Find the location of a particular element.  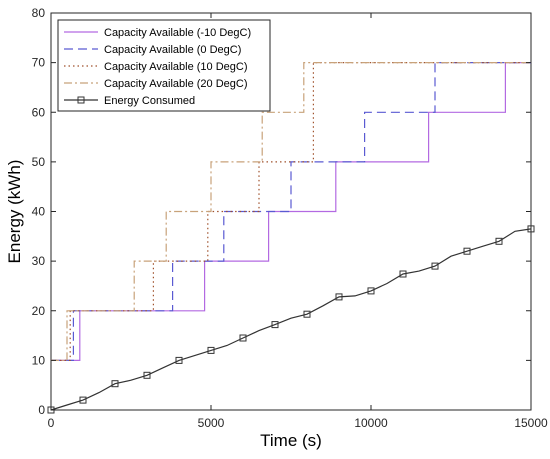

legend-label: Capacity Available (0 DegC) is located at coordinates (172, 50).